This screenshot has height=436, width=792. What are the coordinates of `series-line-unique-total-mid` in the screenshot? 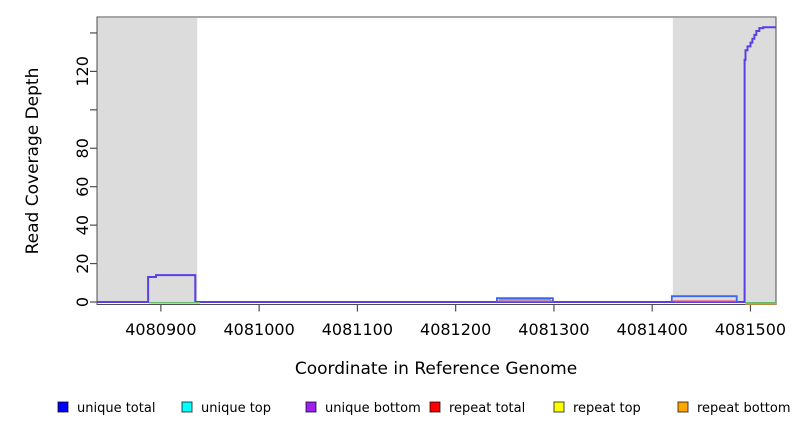 It's located at (524, 299).